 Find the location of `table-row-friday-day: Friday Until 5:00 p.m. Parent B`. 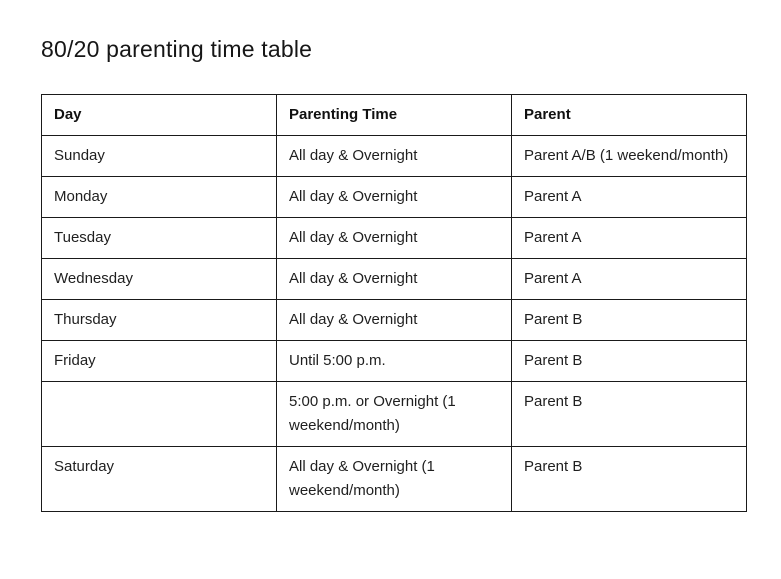

table-row-friday-day: Friday Until 5:00 p.m. Parent B is located at coordinates (394, 361).